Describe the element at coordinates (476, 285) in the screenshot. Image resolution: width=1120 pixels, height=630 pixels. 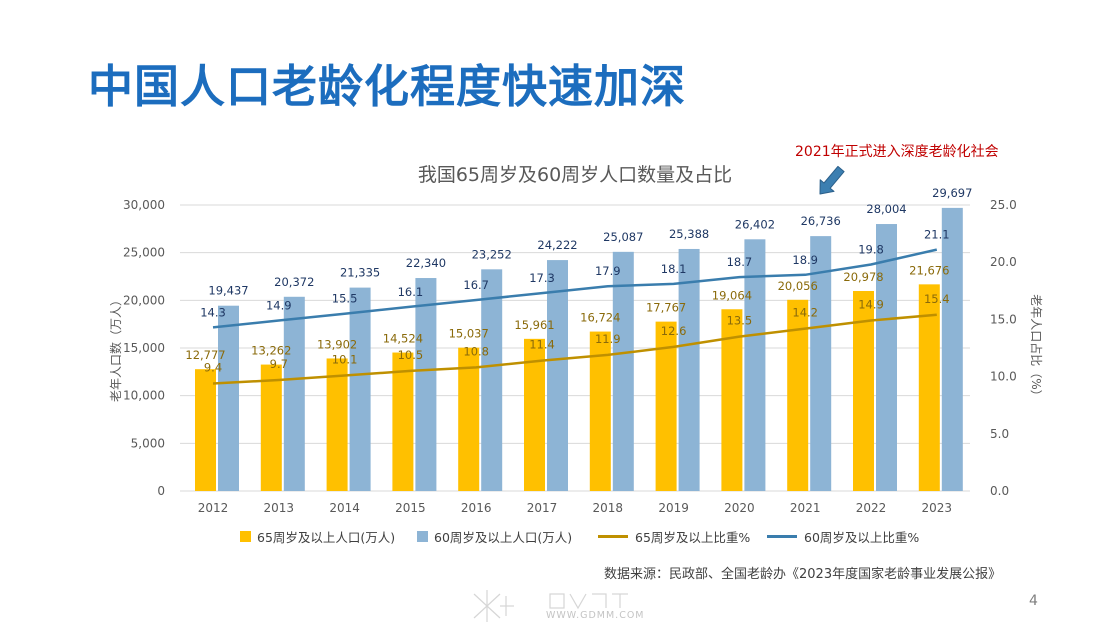
I see `data-label-60-ratio: 16.7` at that location.